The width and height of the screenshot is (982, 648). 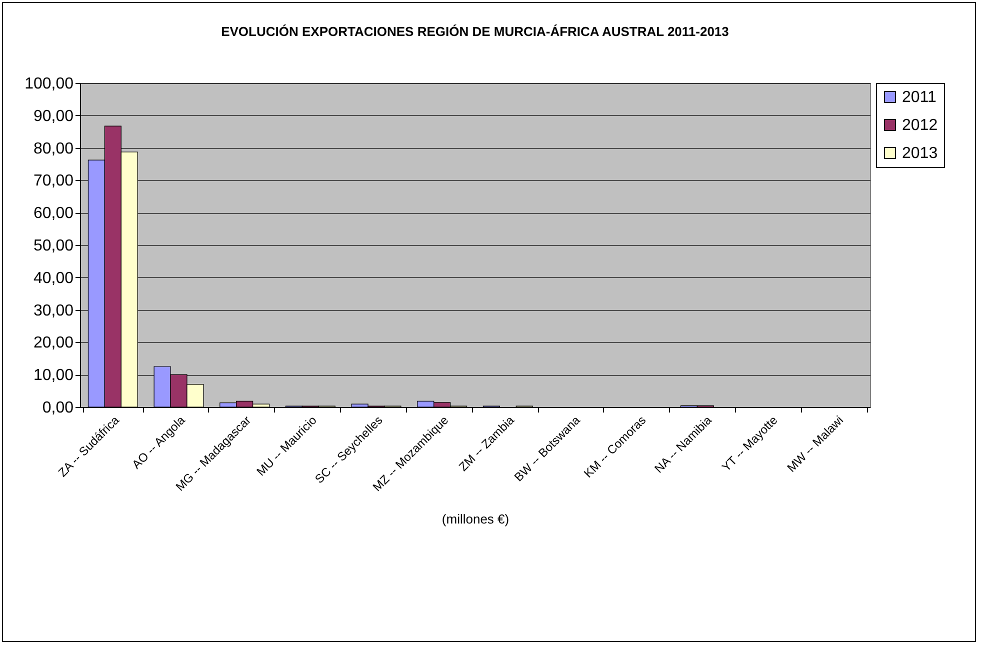 I want to click on x-axis-title: (millones €), so click(x=476, y=518).